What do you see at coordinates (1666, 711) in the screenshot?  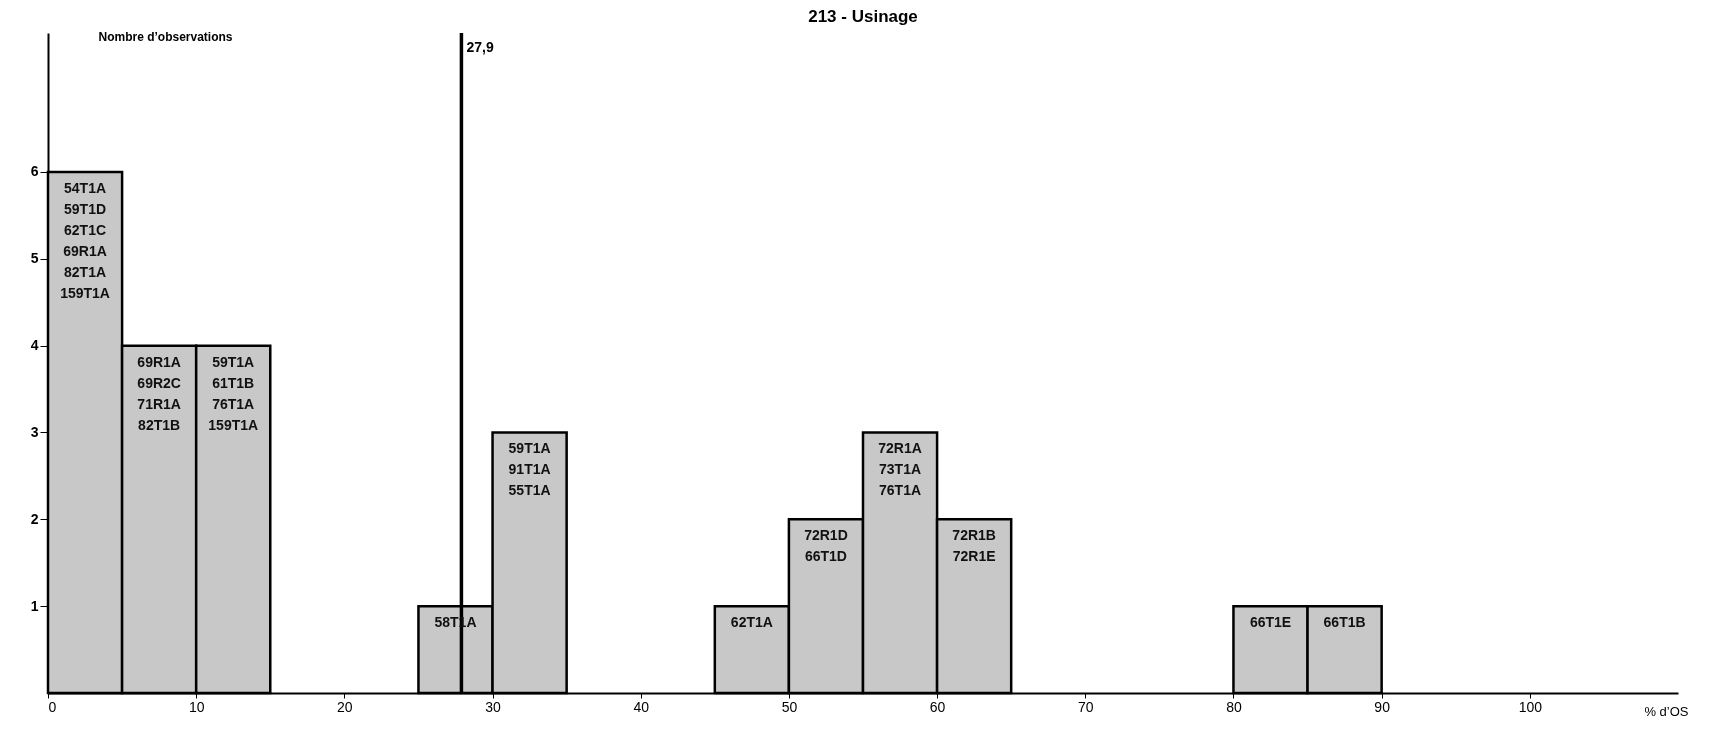 I see `x-axis-title: % d’OS` at bounding box center [1666, 711].